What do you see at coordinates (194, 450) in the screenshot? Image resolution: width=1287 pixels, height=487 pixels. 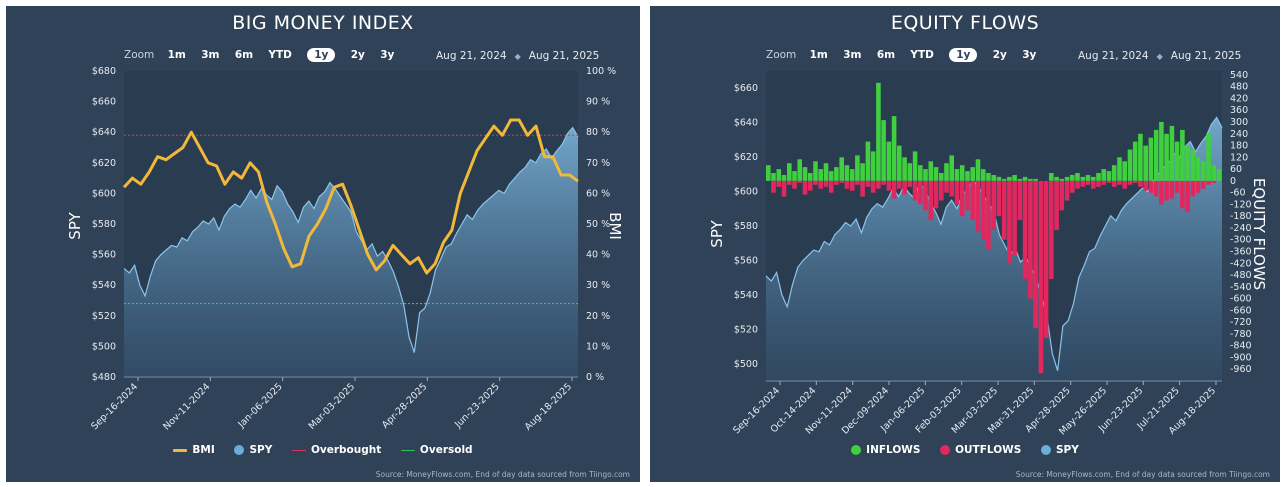 I see `legend-item-bmi: BMI` at bounding box center [194, 450].